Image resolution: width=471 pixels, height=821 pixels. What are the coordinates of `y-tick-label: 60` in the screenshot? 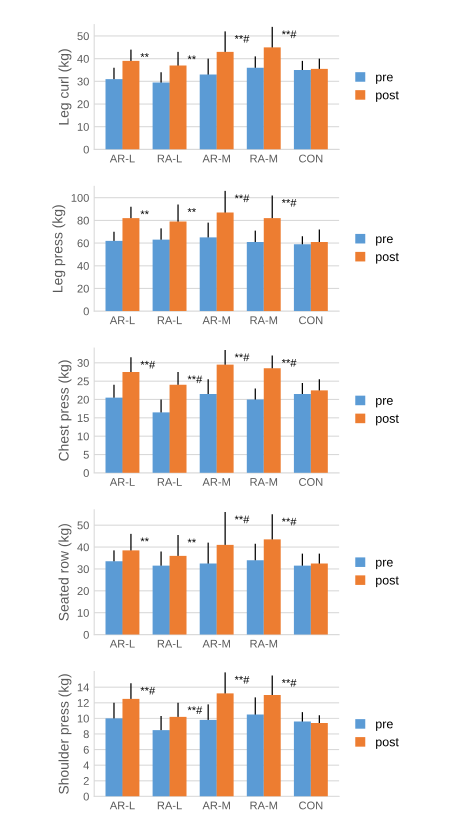 It's located at (83, 243).